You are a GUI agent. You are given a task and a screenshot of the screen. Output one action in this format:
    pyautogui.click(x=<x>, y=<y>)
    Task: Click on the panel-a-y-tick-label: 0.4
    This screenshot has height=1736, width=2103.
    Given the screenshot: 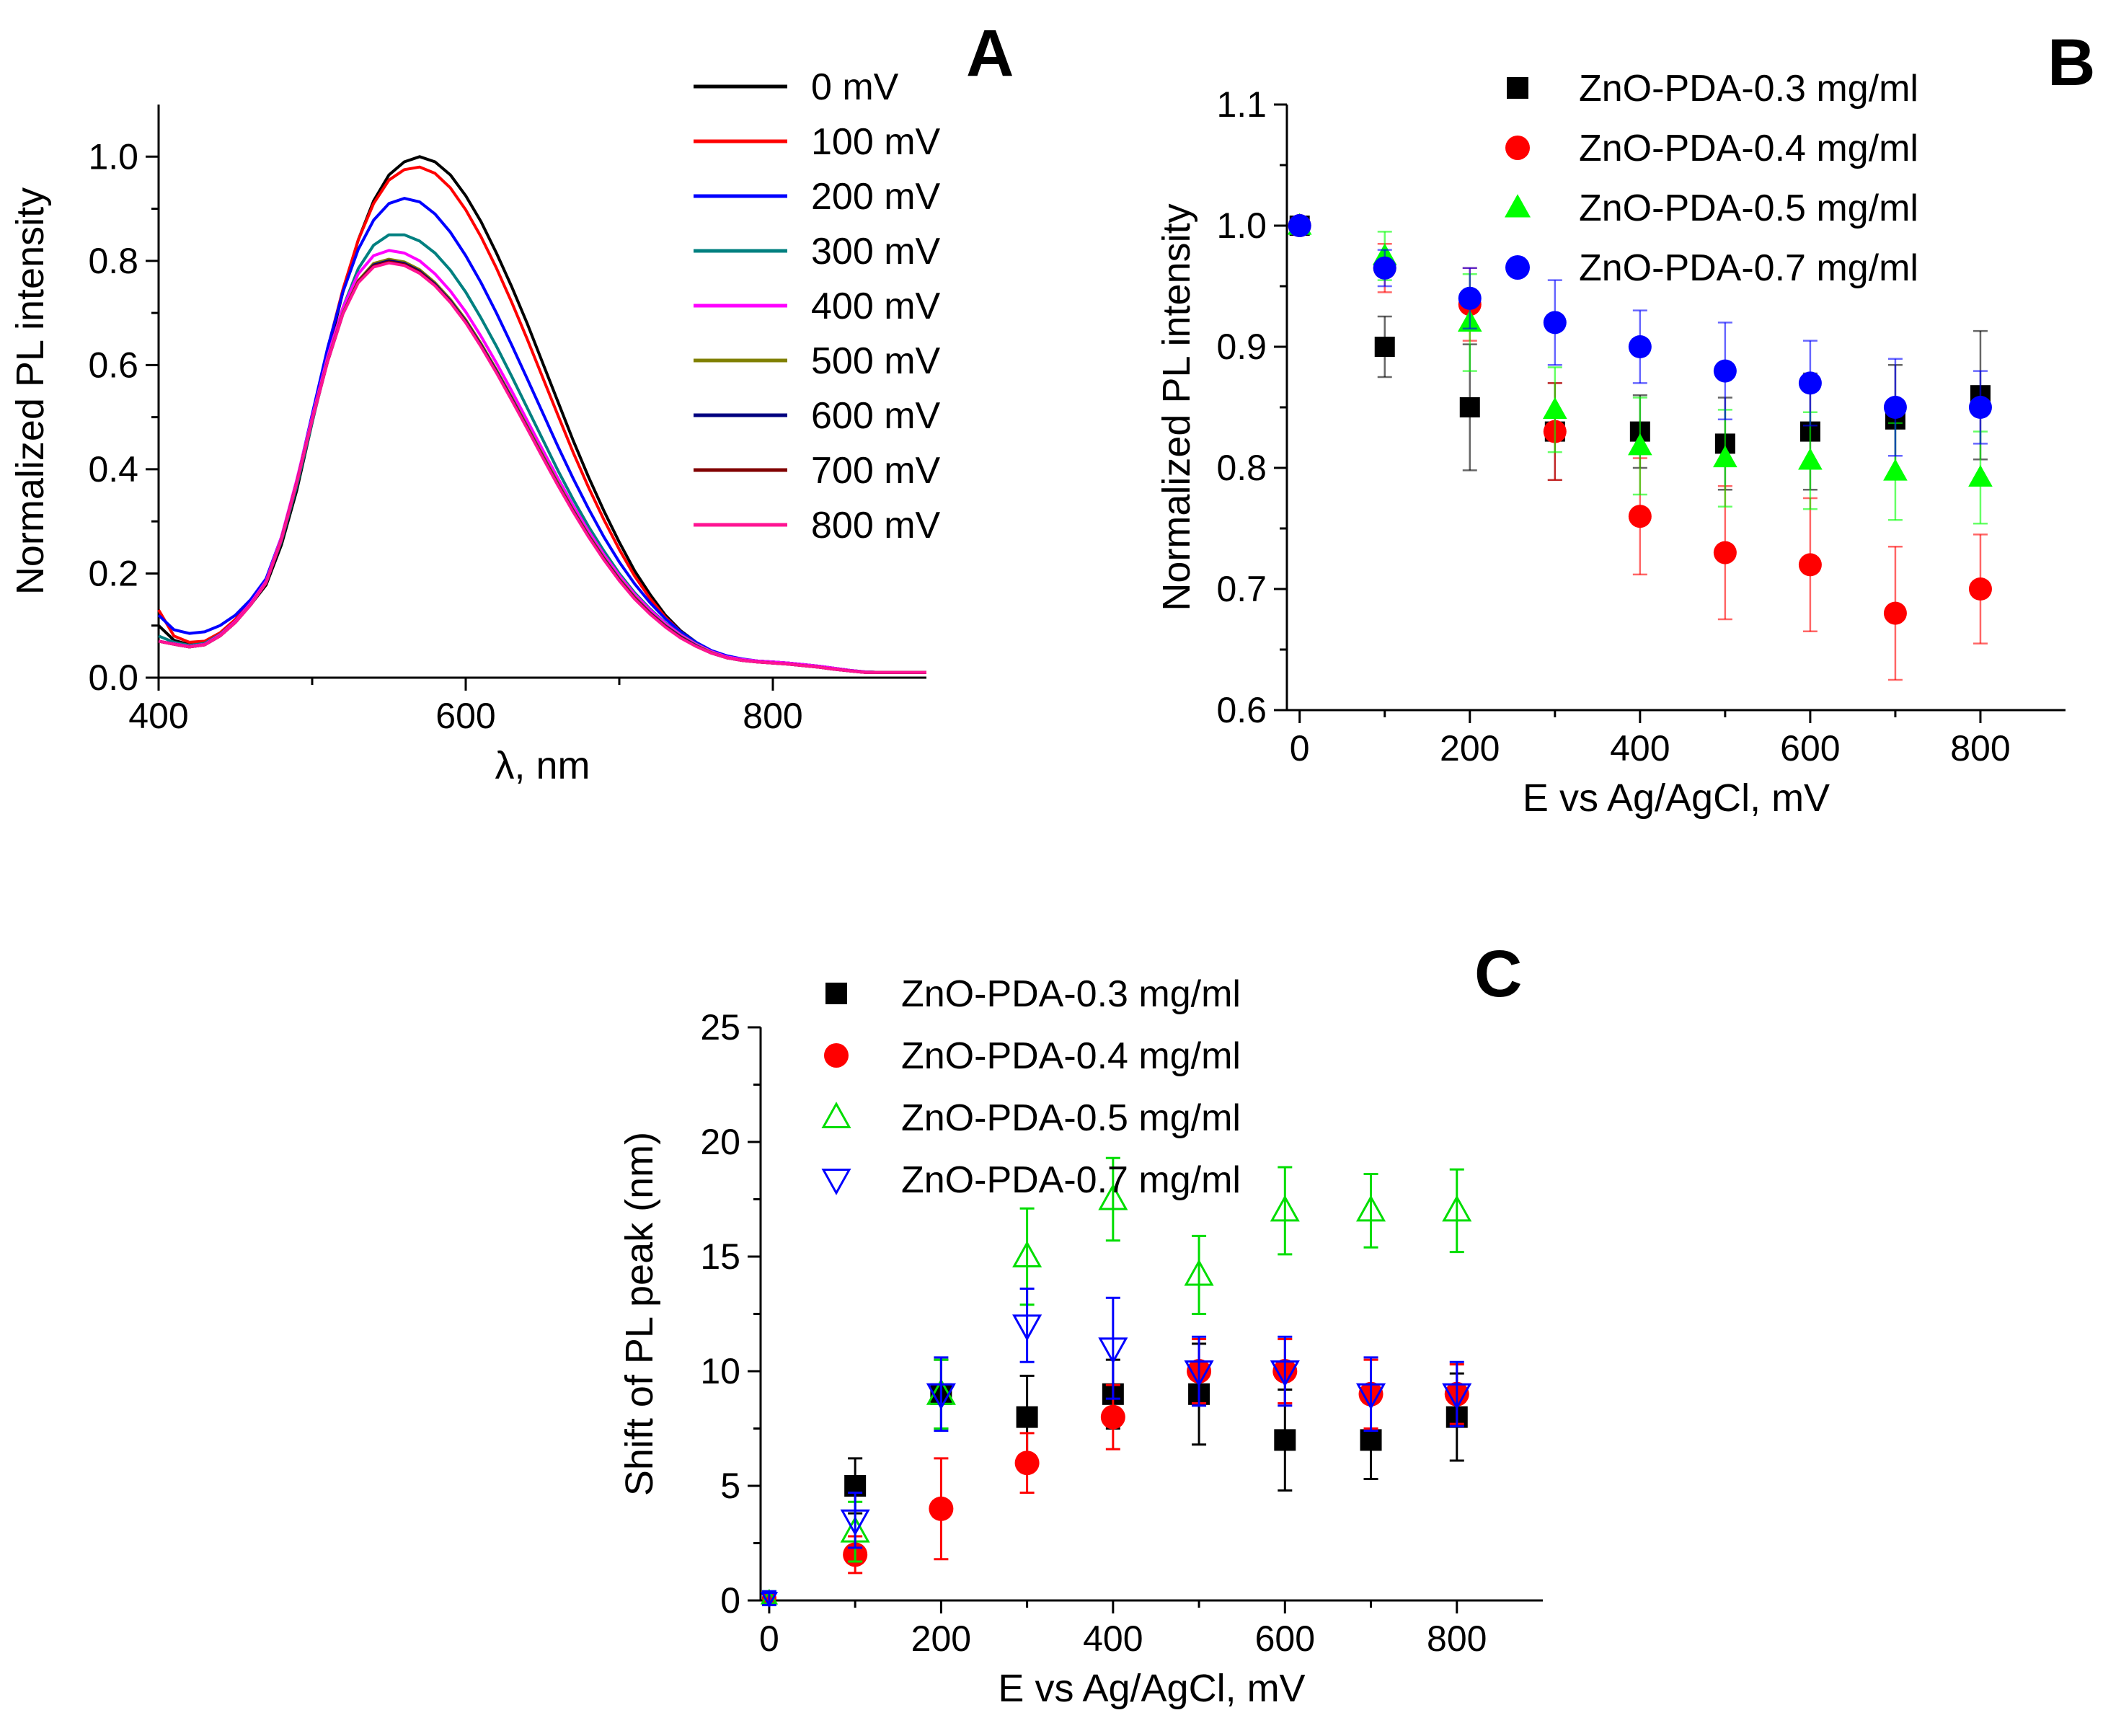 What is the action you would take?
    pyautogui.click(x=113, y=469)
    